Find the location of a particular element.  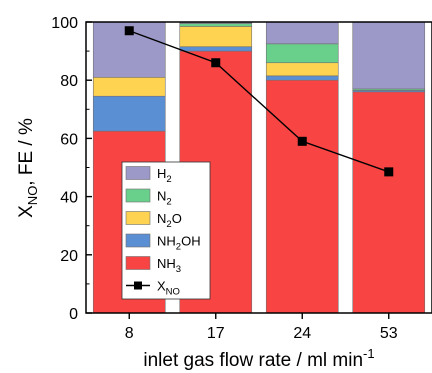

x-tick-label-17: 17 is located at coordinates (216, 333).